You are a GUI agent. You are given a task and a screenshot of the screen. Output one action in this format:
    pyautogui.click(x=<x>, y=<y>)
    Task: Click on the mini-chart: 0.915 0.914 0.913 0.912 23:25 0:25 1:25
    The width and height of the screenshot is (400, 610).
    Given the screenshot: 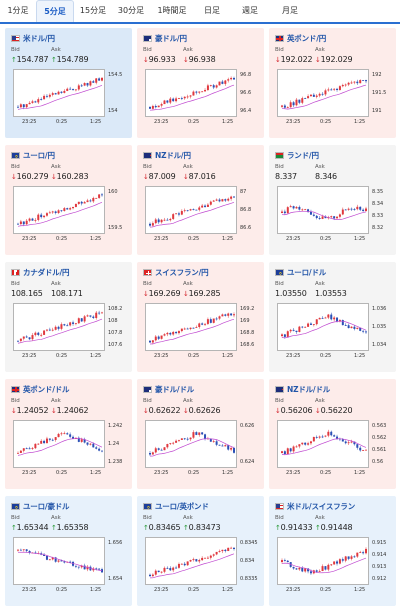 What is the action you would take?
    pyautogui.click(x=332, y=566)
    